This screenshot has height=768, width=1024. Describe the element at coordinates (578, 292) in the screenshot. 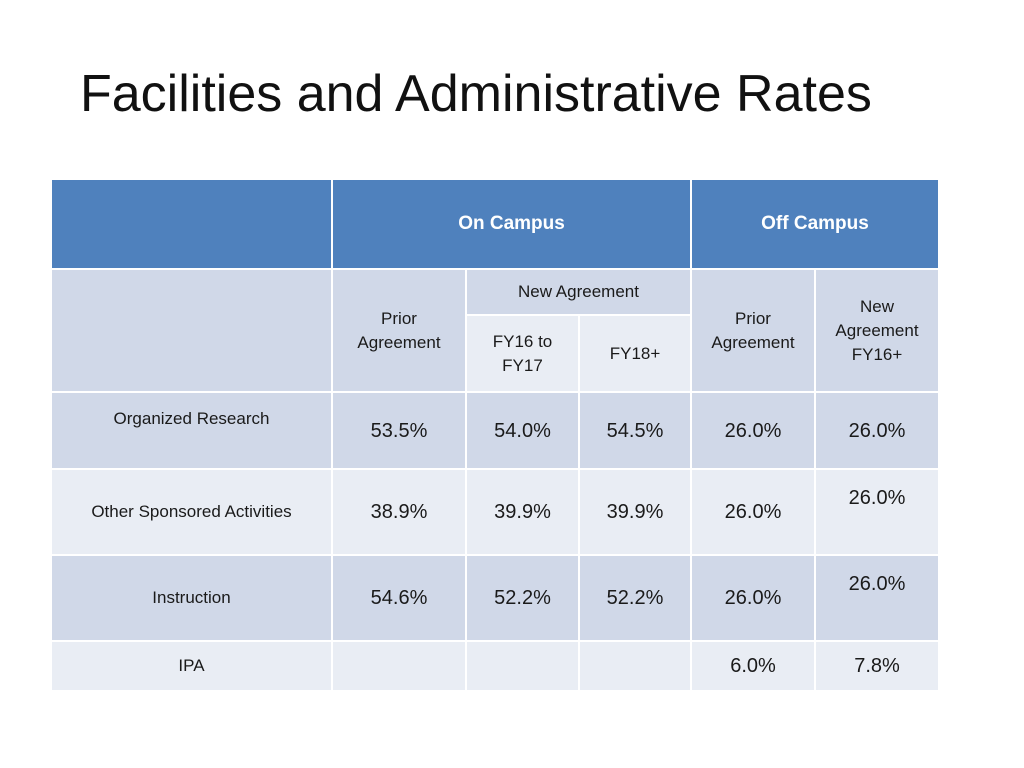

I see `subheader-new-agreement: New Agreement` at that location.